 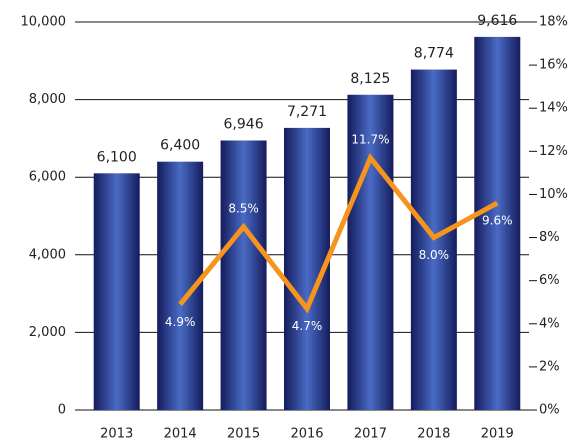 I want to click on bar-value-label: 6,100, so click(x=117, y=157).